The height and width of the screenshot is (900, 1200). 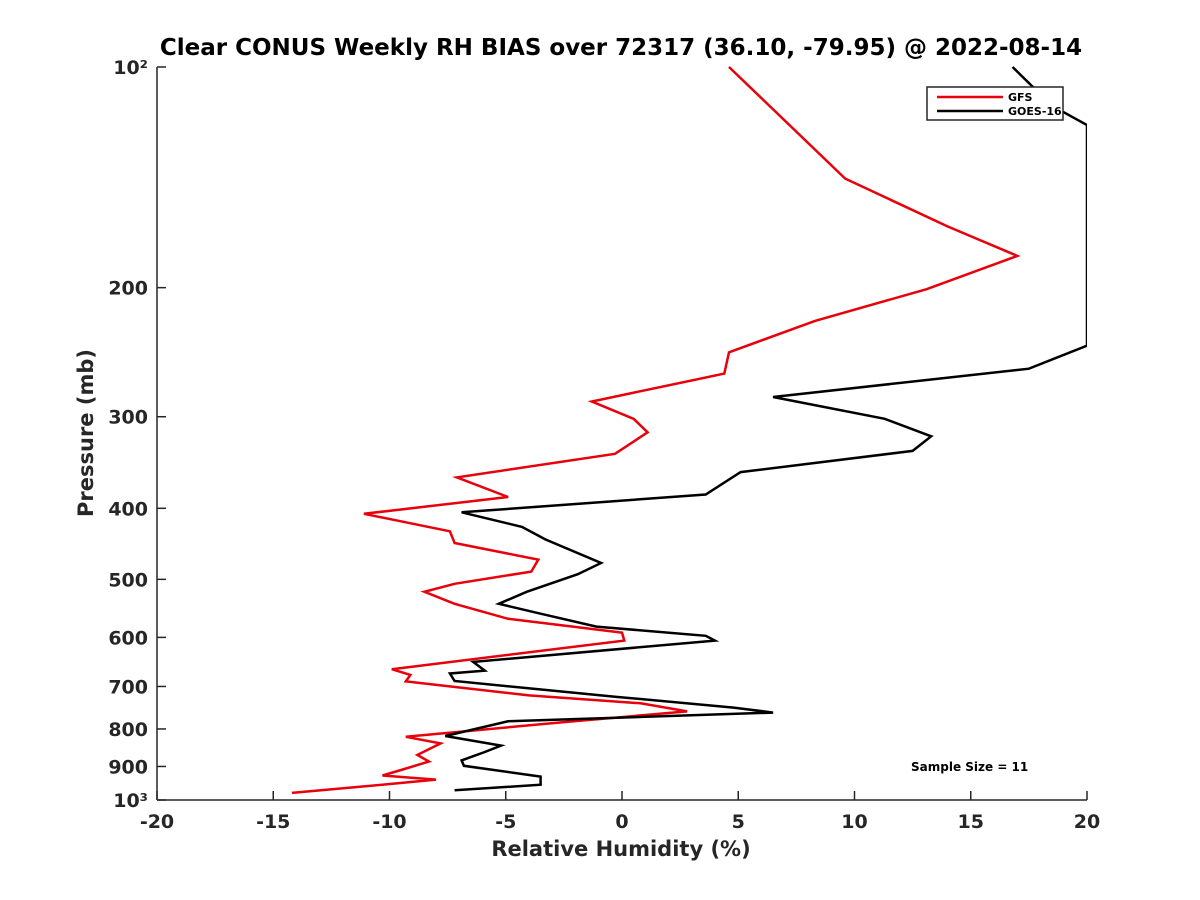 What do you see at coordinates (128, 418) in the screenshot?
I see `y-tick-label: 300` at bounding box center [128, 418].